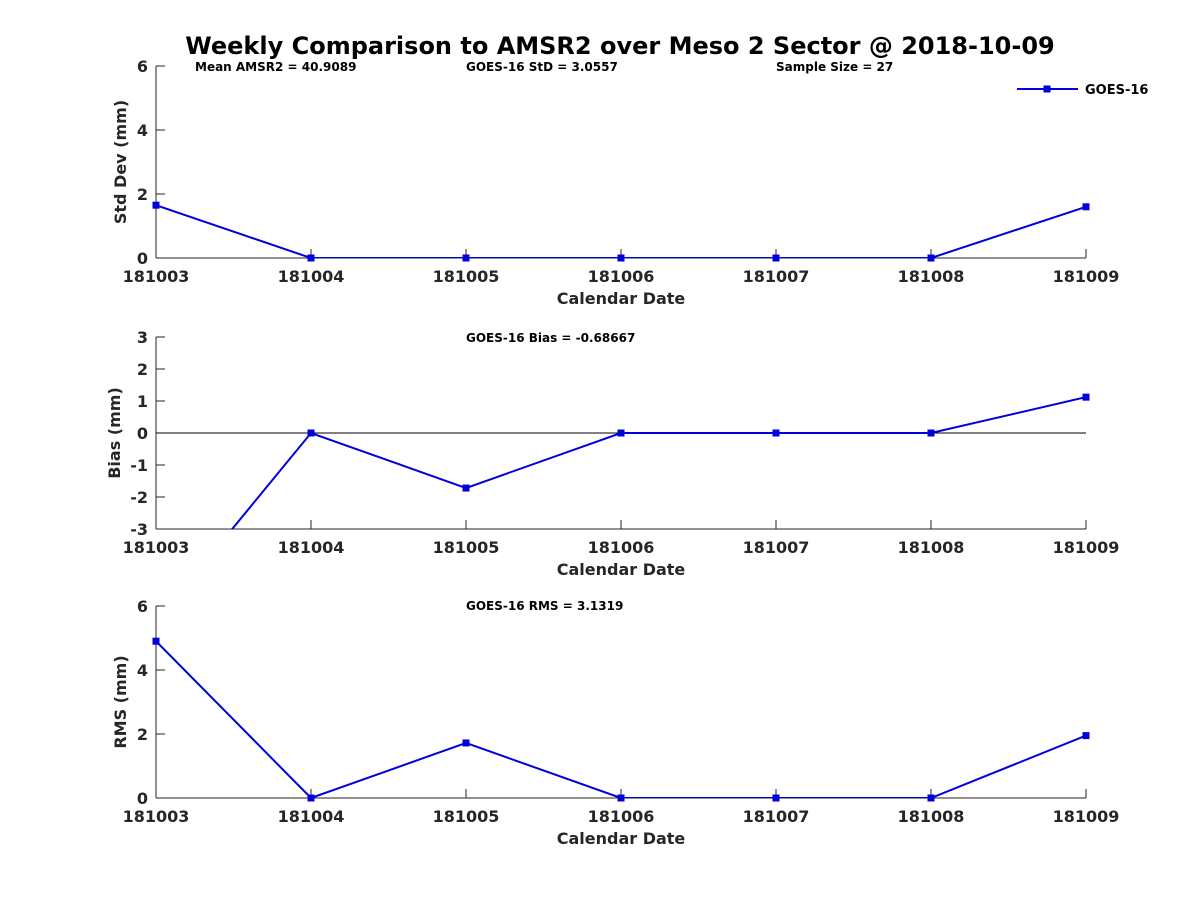  Describe the element at coordinates (542, 67) in the screenshot. I see `stat-annotation: GOES-16 StD = 3.0557` at that location.